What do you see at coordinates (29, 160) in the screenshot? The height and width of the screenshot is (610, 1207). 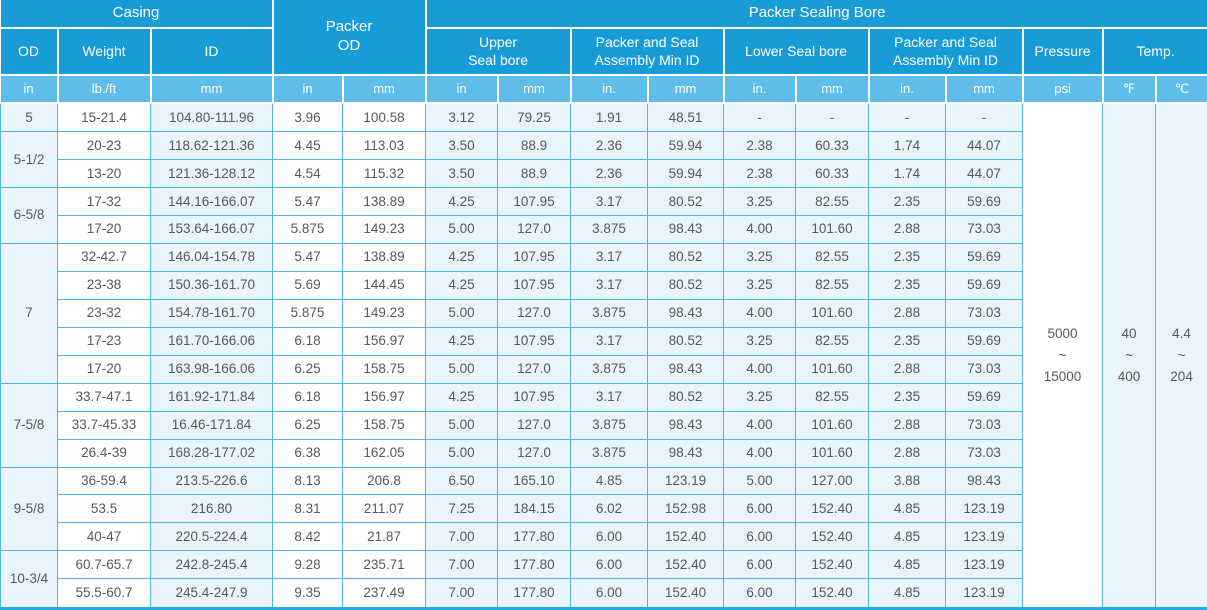 I see `cell-od-group: 5-1/2` at bounding box center [29, 160].